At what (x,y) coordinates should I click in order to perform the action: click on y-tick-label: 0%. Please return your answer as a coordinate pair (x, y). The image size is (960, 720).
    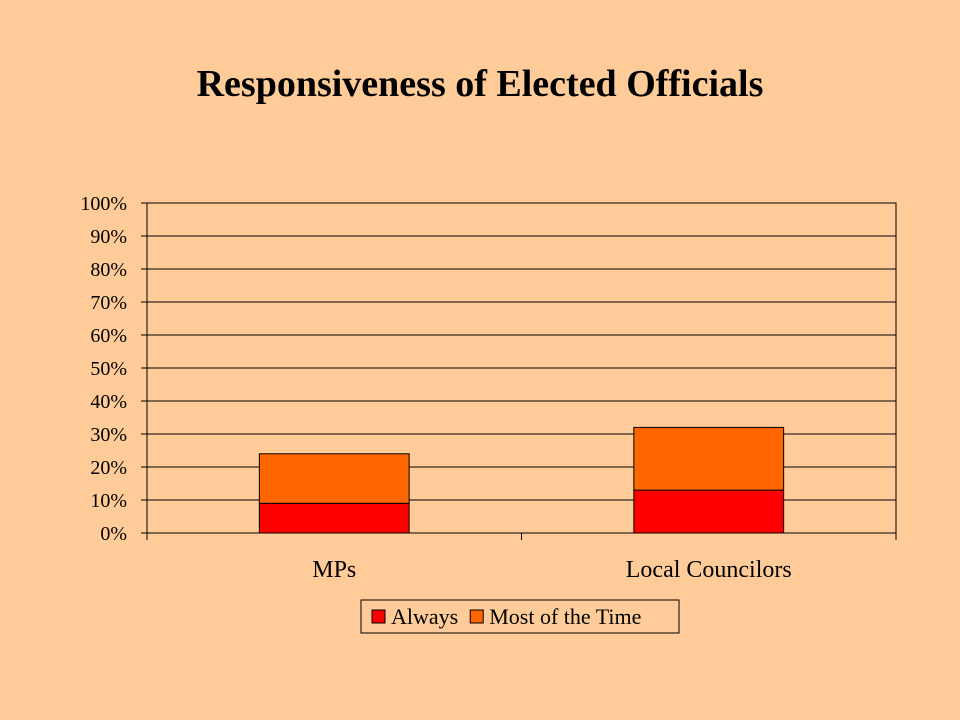
    Looking at the image, I should click on (113, 534).